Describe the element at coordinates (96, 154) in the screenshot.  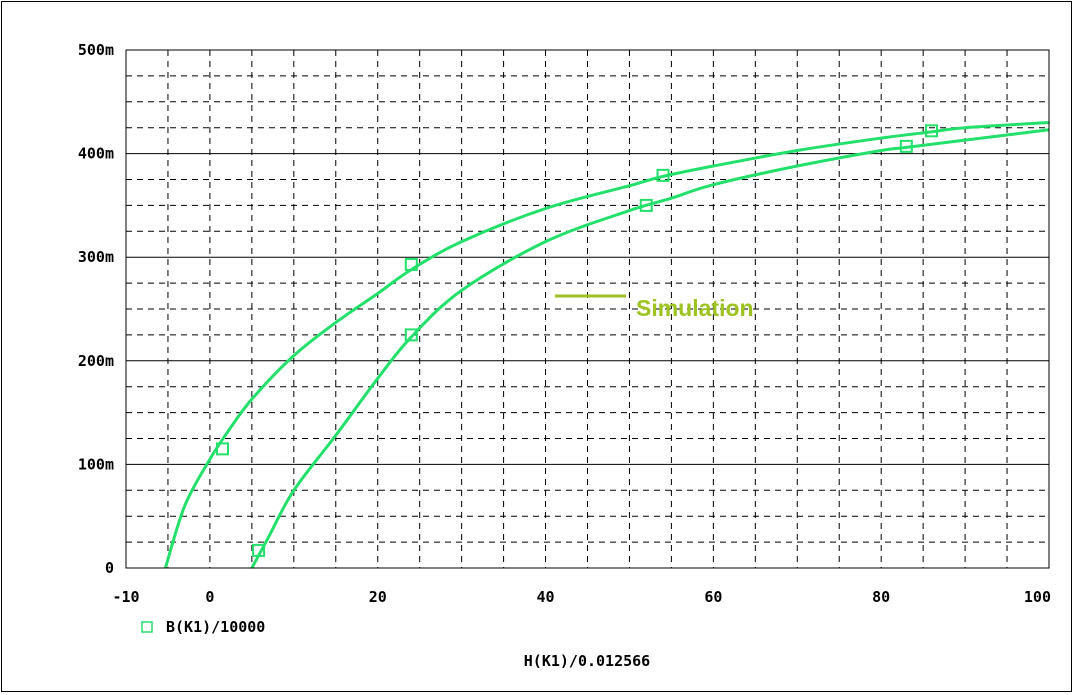
I see `y-tick-label: 400m` at that location.